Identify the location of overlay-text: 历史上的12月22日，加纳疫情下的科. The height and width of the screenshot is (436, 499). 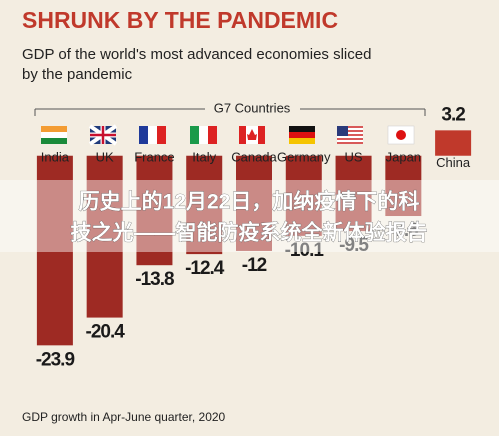
(249, 202).